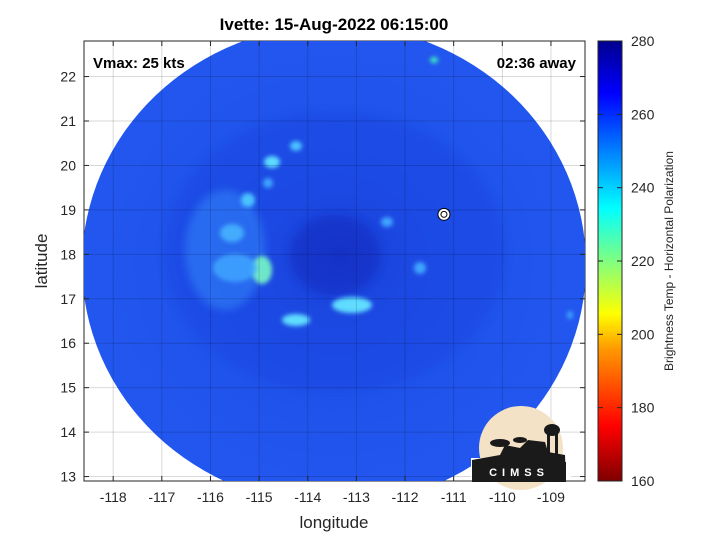 The image size is (720, 545). I want to click on colorbar-tick-label: 280, so click(643, 41).